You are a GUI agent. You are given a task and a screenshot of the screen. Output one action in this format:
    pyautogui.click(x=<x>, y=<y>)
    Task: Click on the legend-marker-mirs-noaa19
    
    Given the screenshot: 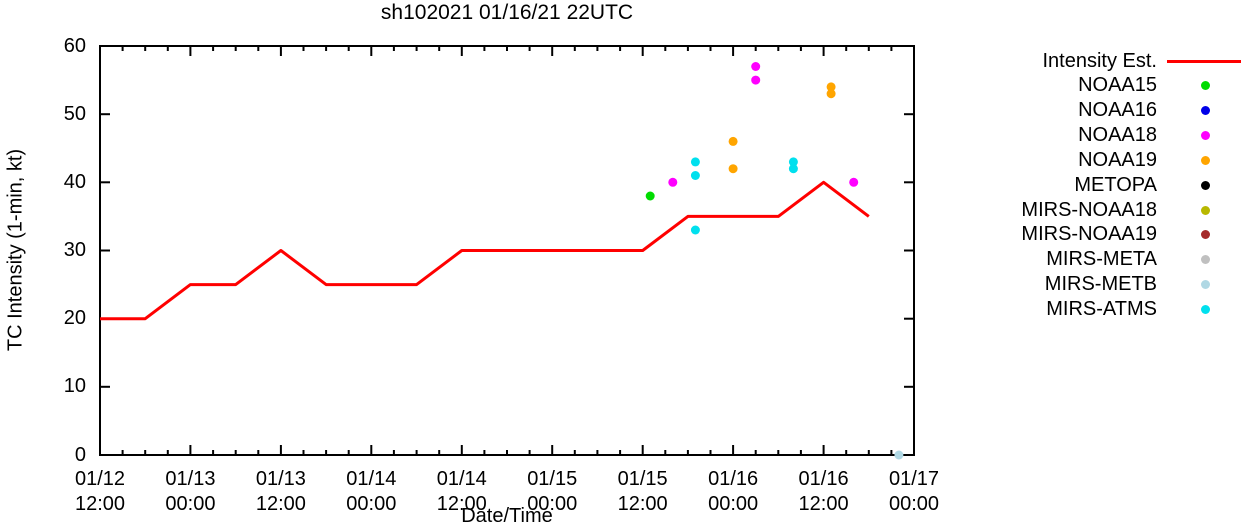 What is the action you would take?
    pyautogui.click(x=1205, y=235)
    